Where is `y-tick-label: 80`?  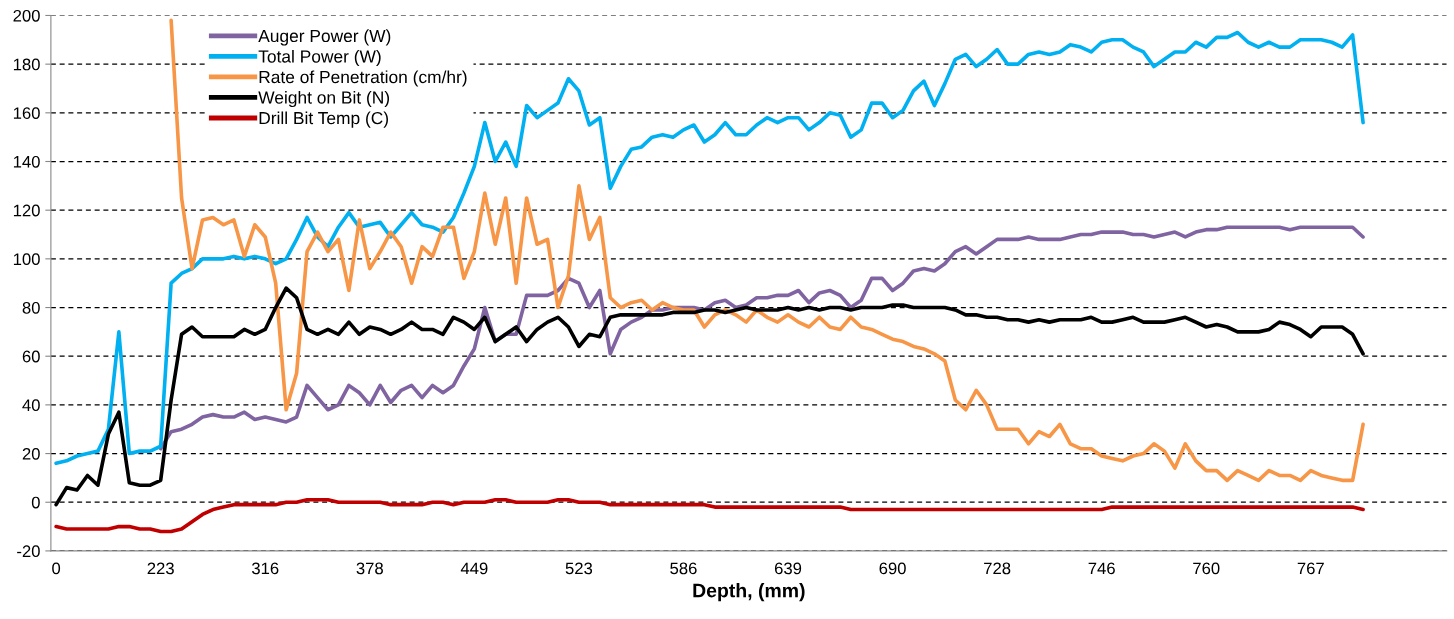
y-tick-label: 80 is located at coordinates (31, 307).